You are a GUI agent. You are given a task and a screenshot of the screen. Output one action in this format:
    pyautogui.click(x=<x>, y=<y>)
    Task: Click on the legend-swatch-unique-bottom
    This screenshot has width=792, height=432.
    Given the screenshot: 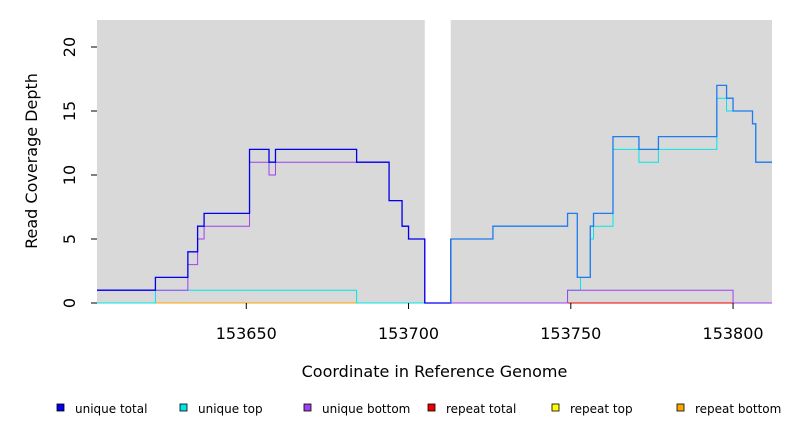 What is the action you would take?
    pyautogui.click(x=307, y=407)
    